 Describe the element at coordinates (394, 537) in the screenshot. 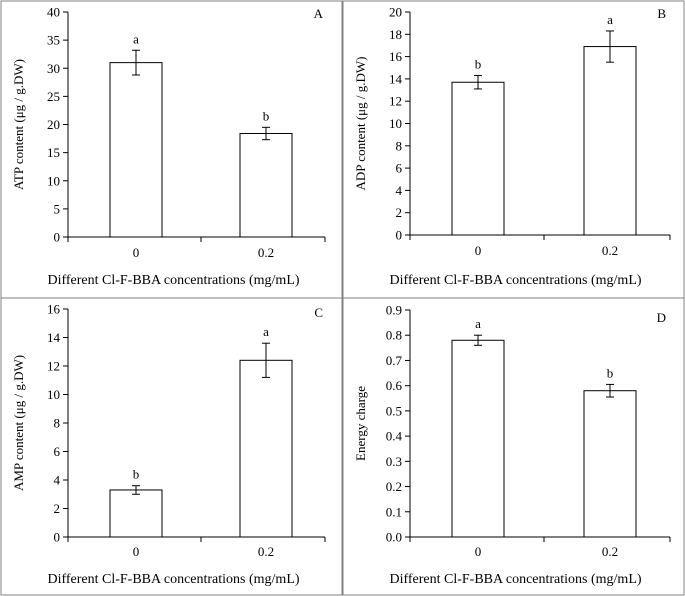

I see `y-tick-label: 0.0` at that location.